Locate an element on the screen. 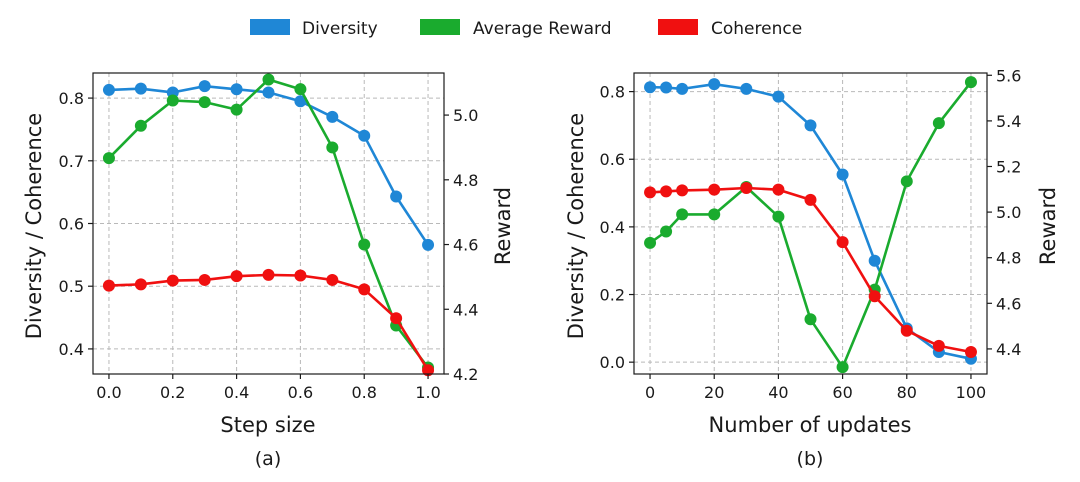  legend-swatch-average-reward is located at coordinates (440, 27).